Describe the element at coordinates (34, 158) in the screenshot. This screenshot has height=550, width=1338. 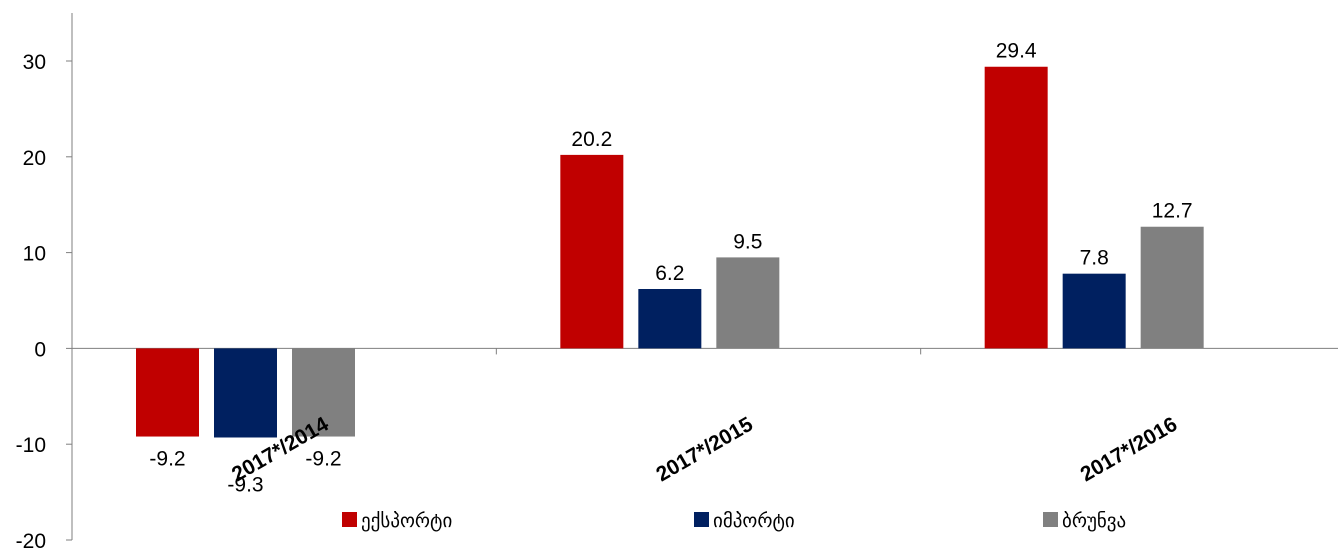
I see `y-tick-label: 20` at that location.